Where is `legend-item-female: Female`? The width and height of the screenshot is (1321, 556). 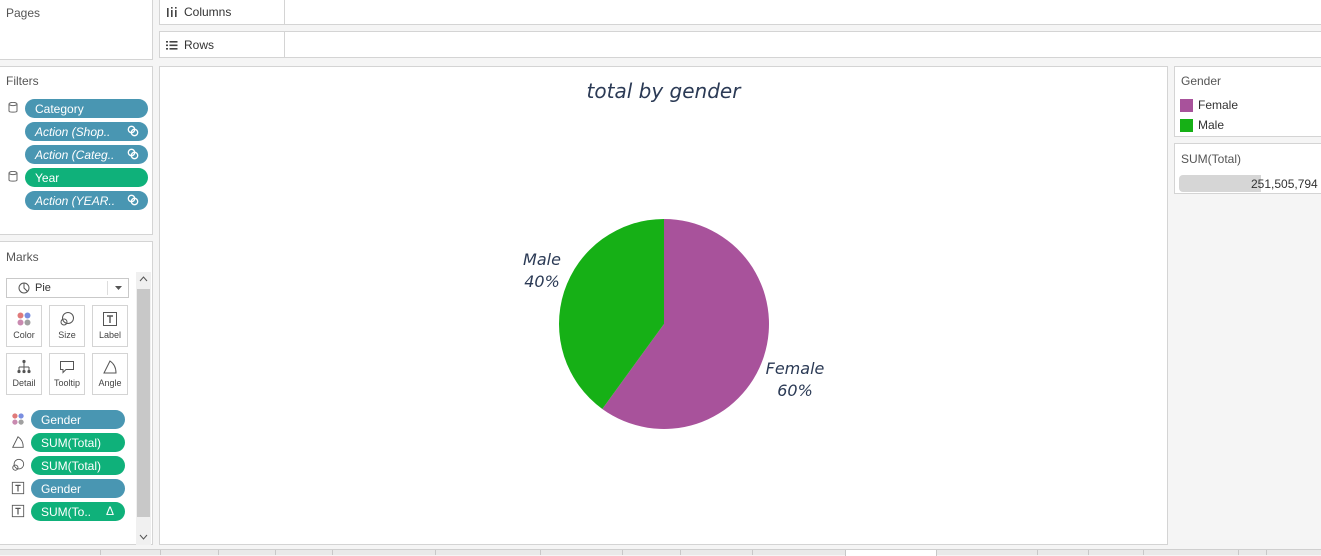 legend-item-female: Female is located at coordinates (1209, 105).